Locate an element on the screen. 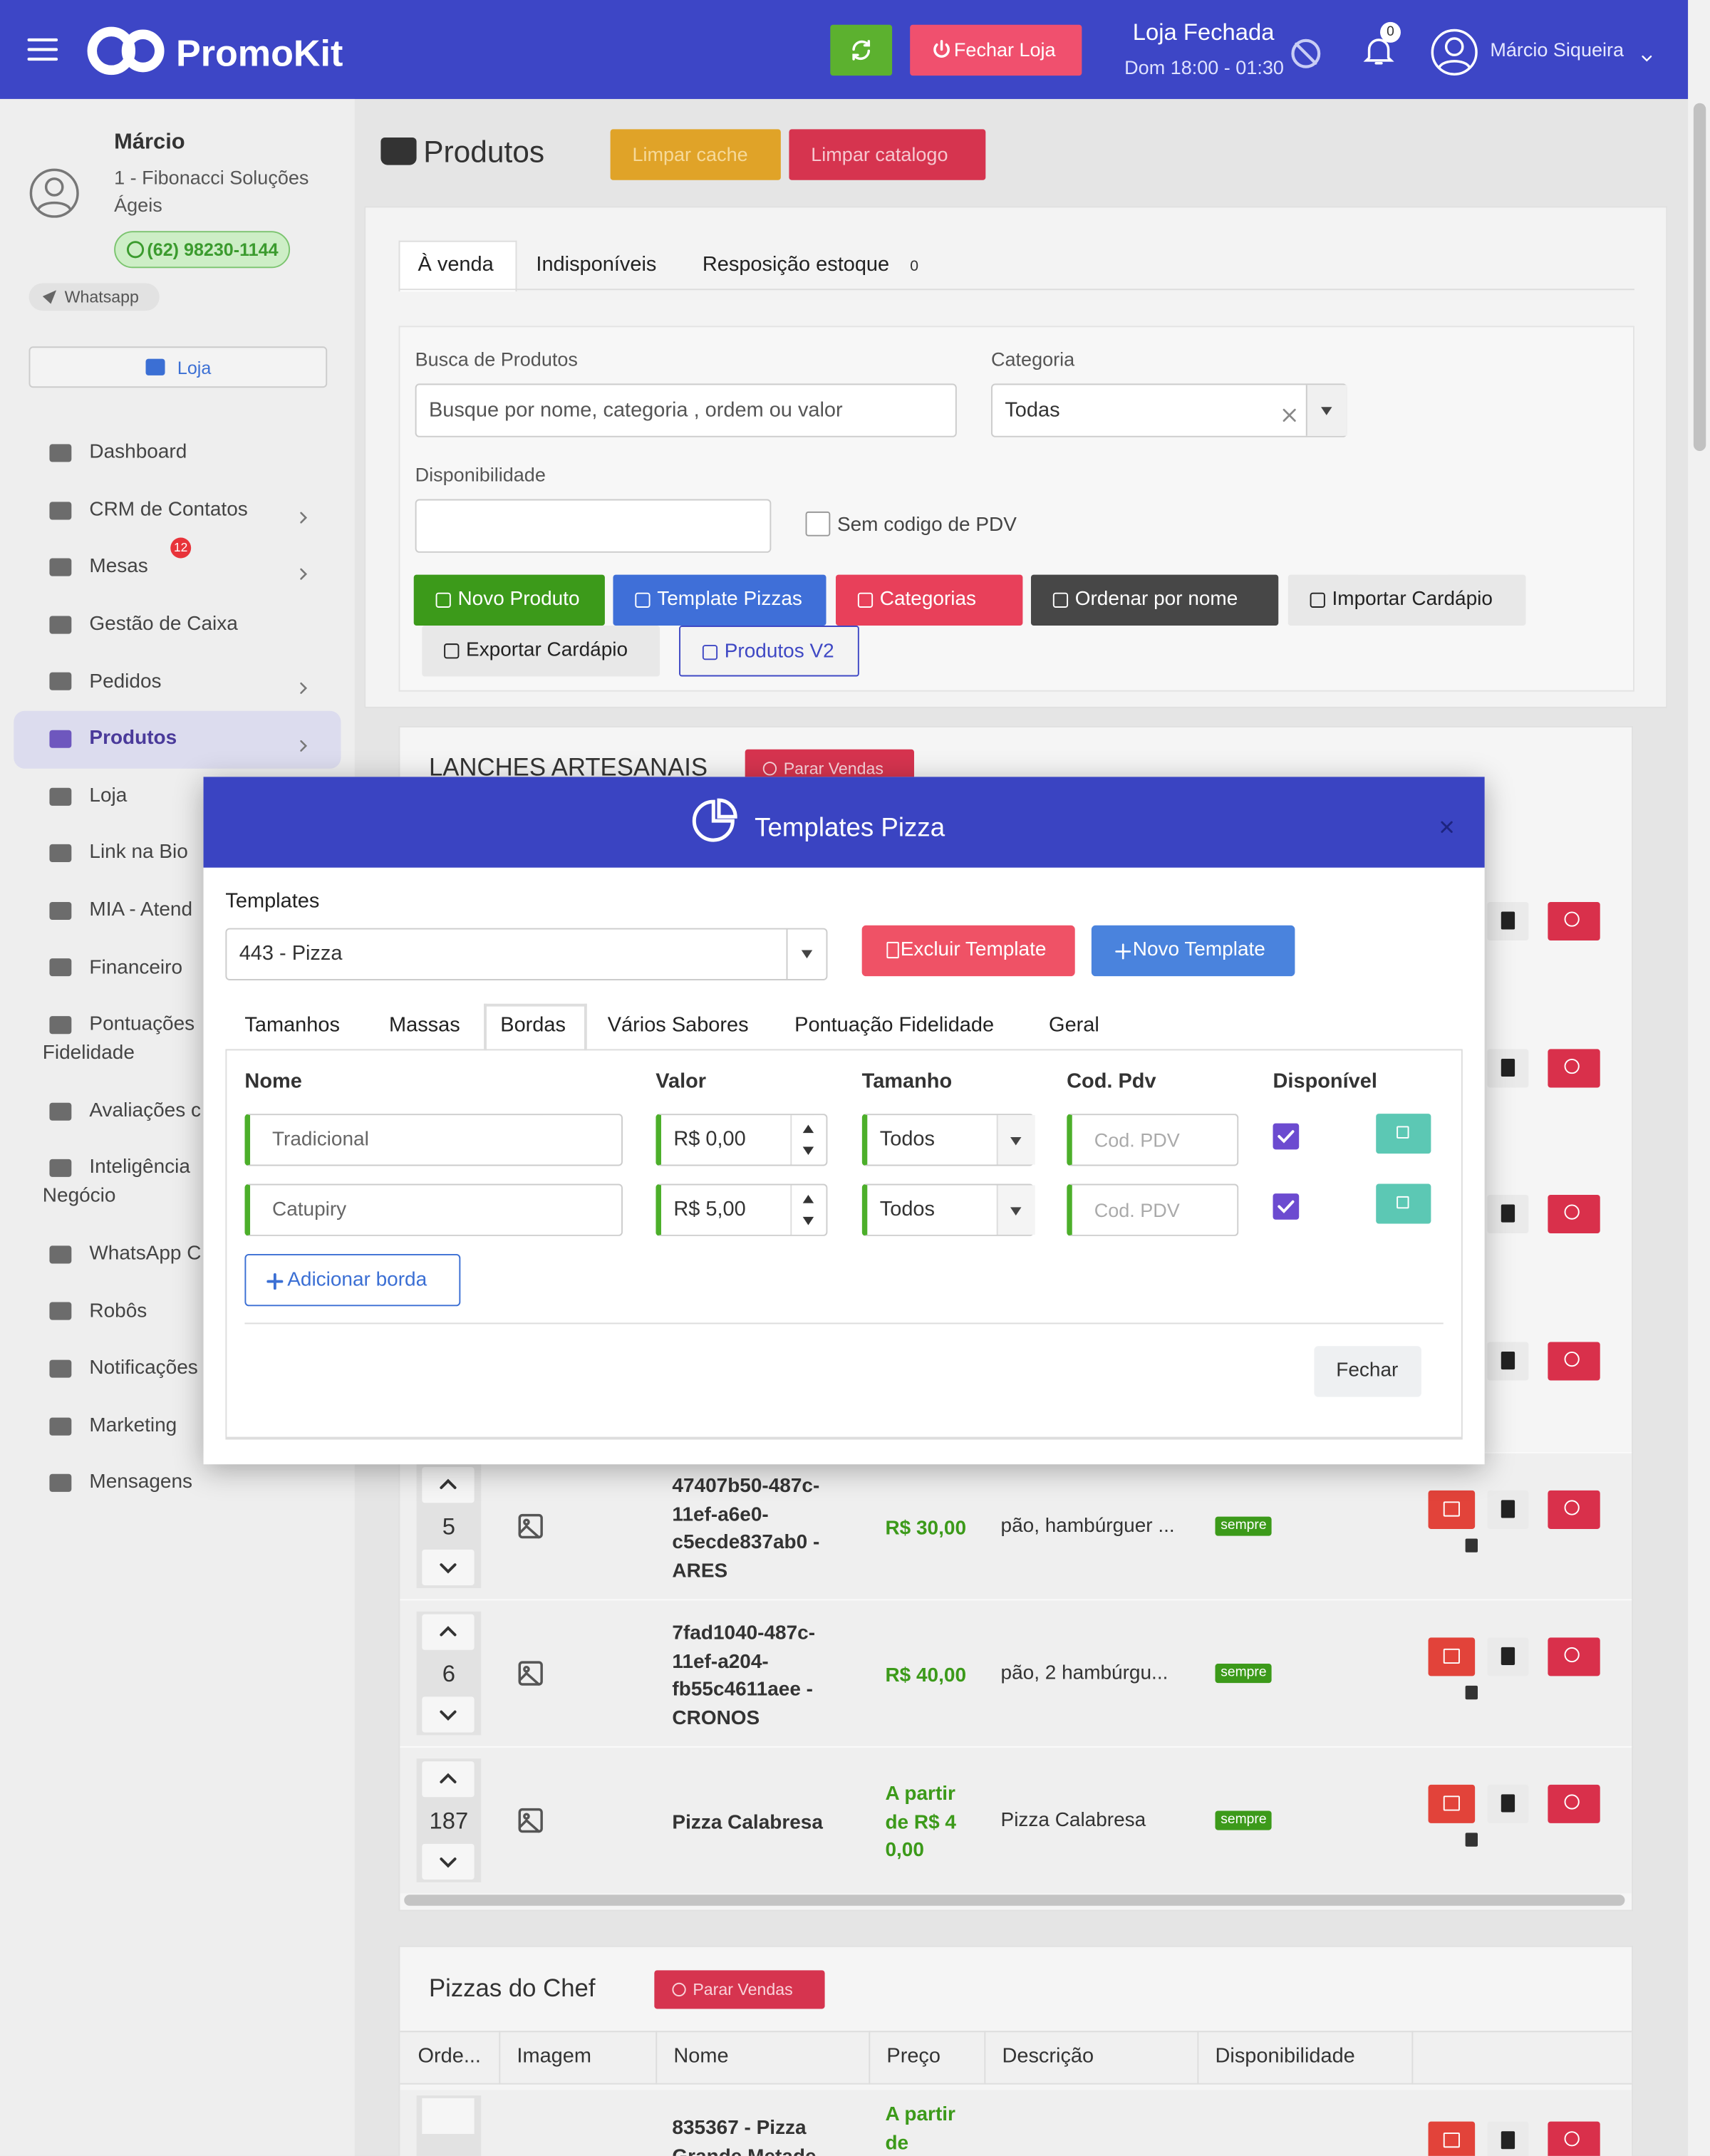 Image resolution: width=1710 pixels, height=2156 pixels. menu-item: Produtos is located at coordinates (177, 739).